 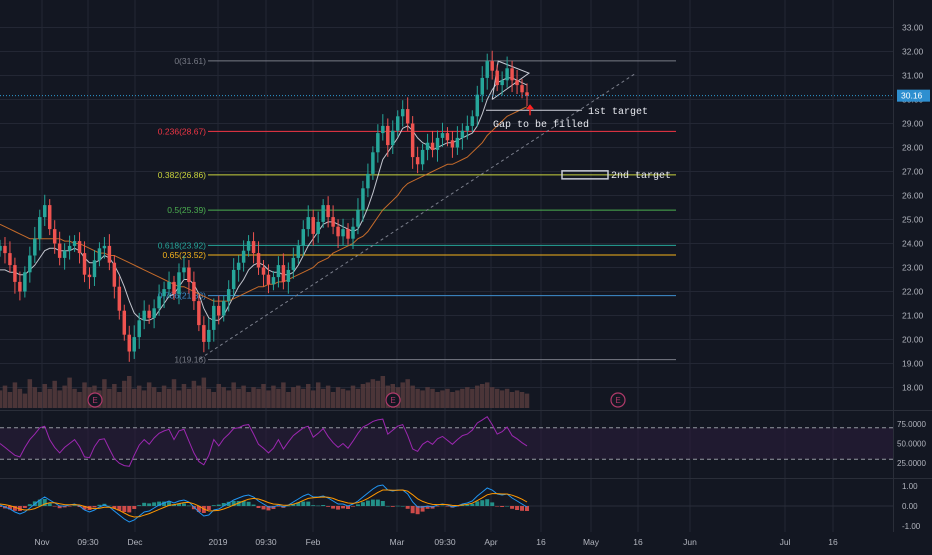 I want to click on earnings-marker-label: E, so click(x=617, y=400).